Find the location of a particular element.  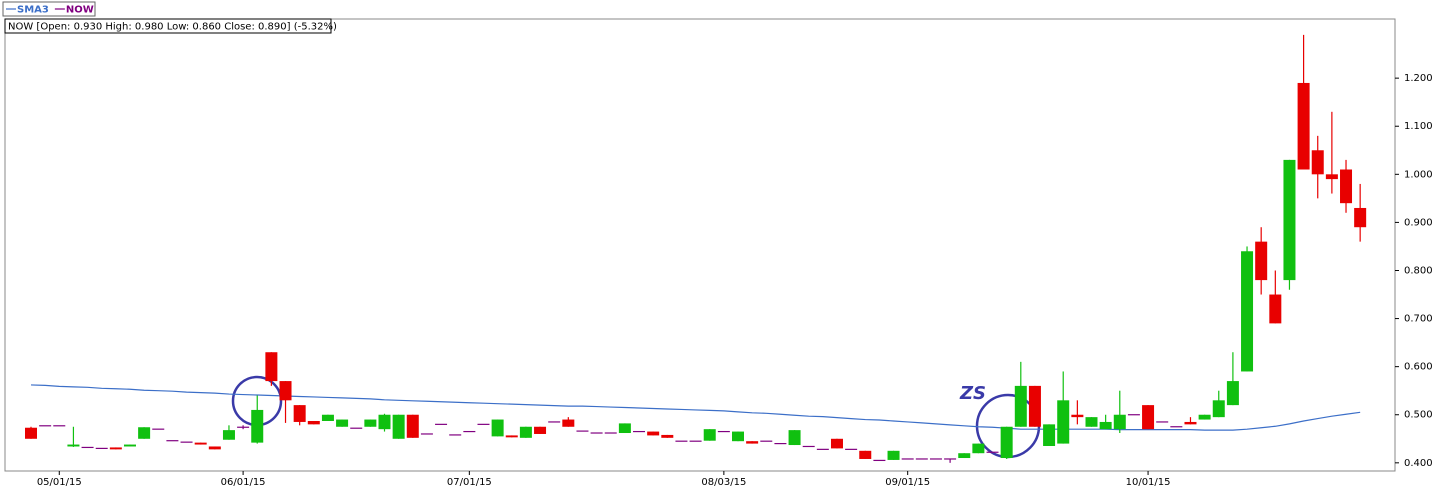

x-tick-label: 09/01/15 is located at coordinates (907, 482).